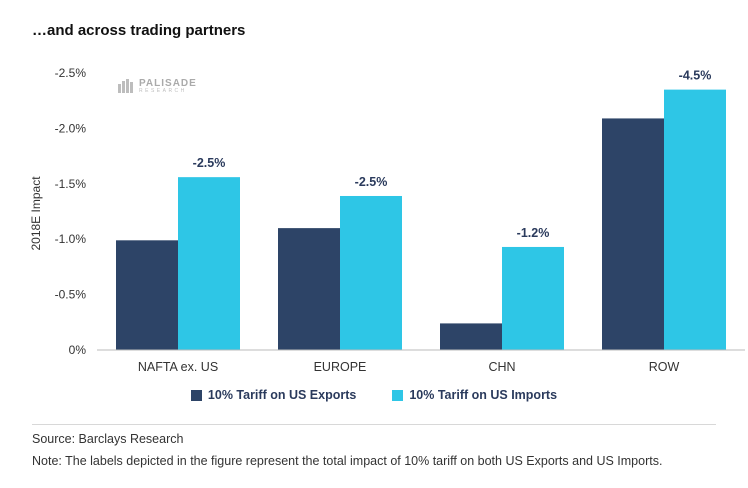  What do you see at coordinates (139, 30) in the screenshot?
I see `chart-title: …and across trading partners` at bounding box center [139, 30].